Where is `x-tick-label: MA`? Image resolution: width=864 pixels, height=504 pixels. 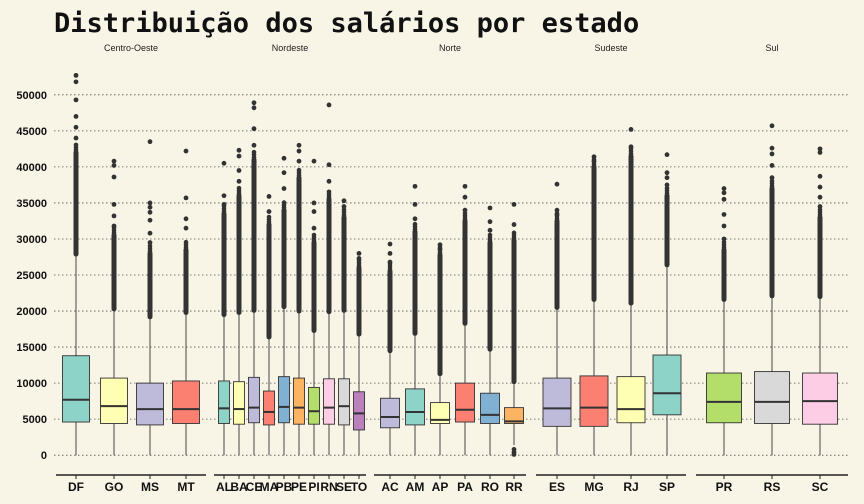
x-tick-label: MA is located at coordinates (269, 487).